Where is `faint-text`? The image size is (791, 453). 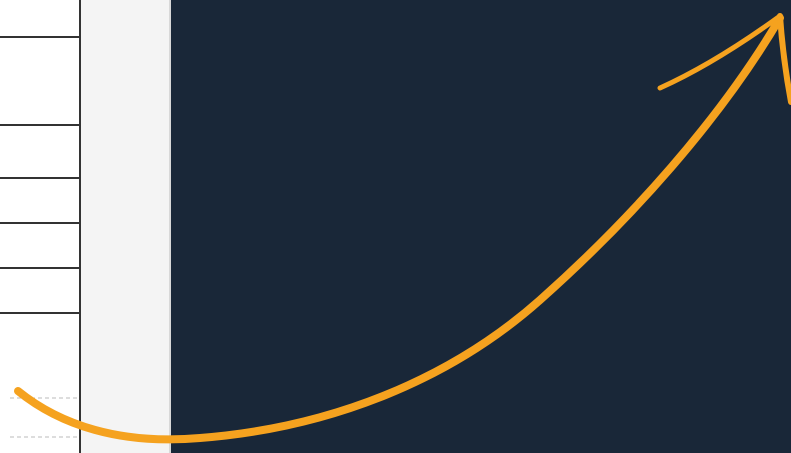
faint-text is located at coordinates (44, 417).